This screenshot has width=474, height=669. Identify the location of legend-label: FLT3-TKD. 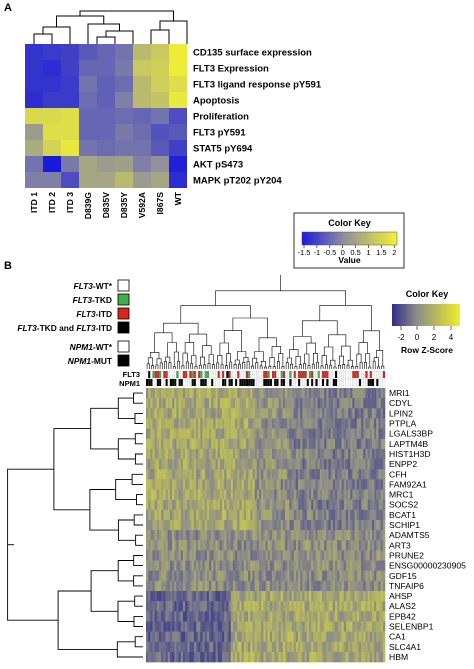
(92, 300).